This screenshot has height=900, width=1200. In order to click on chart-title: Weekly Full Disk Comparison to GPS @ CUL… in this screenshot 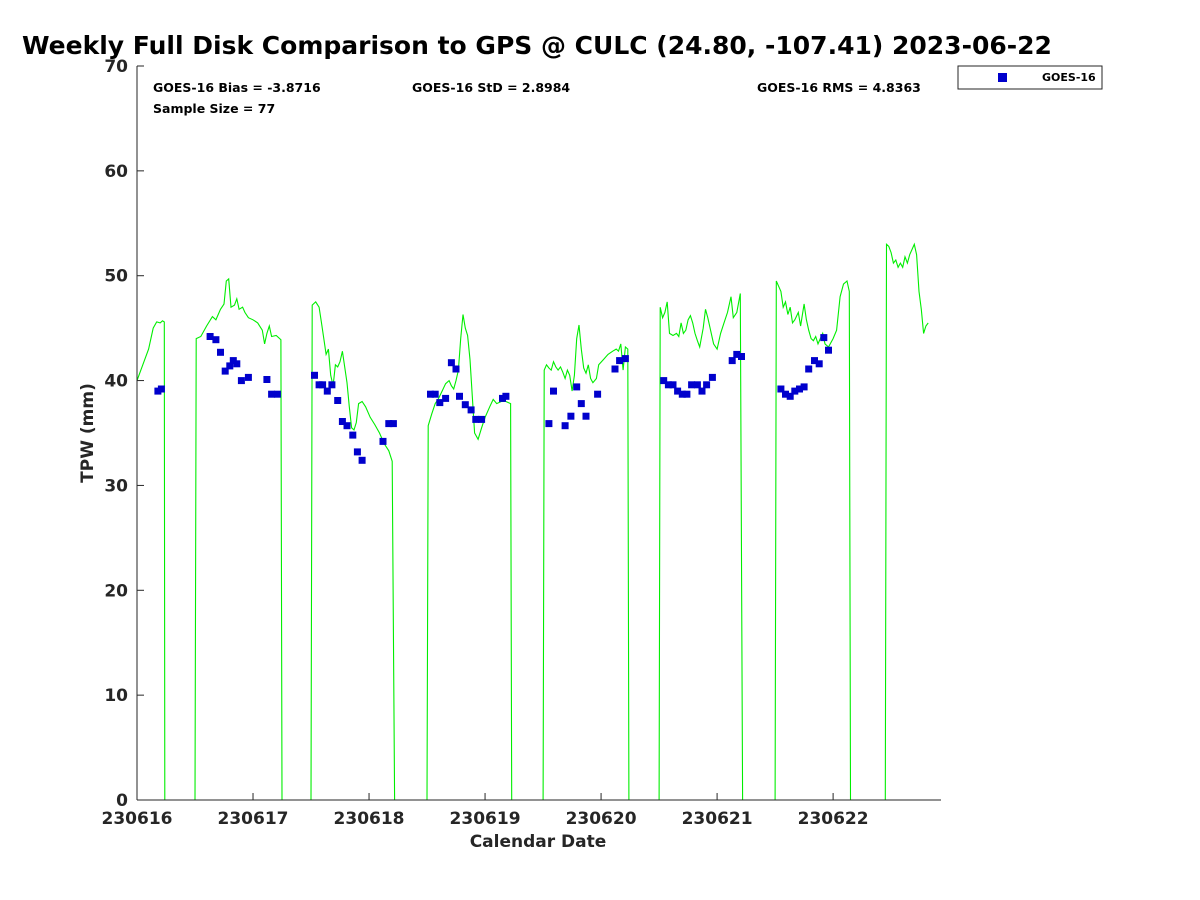, I will do `click(537, 45)`.